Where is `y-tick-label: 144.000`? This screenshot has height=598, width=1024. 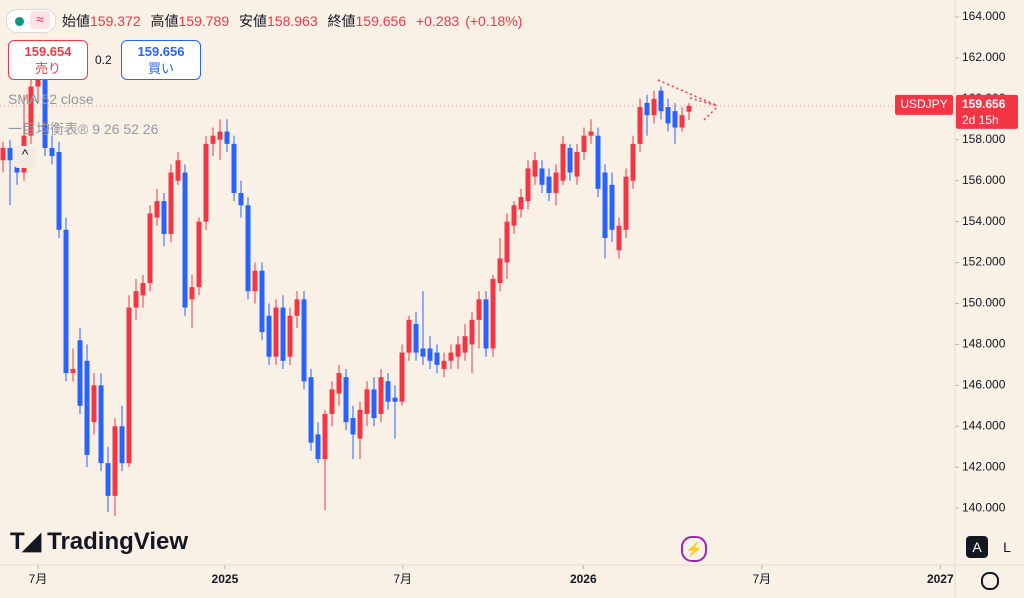 y-tick-label: 144.000 is located at coordinates (984, 425).